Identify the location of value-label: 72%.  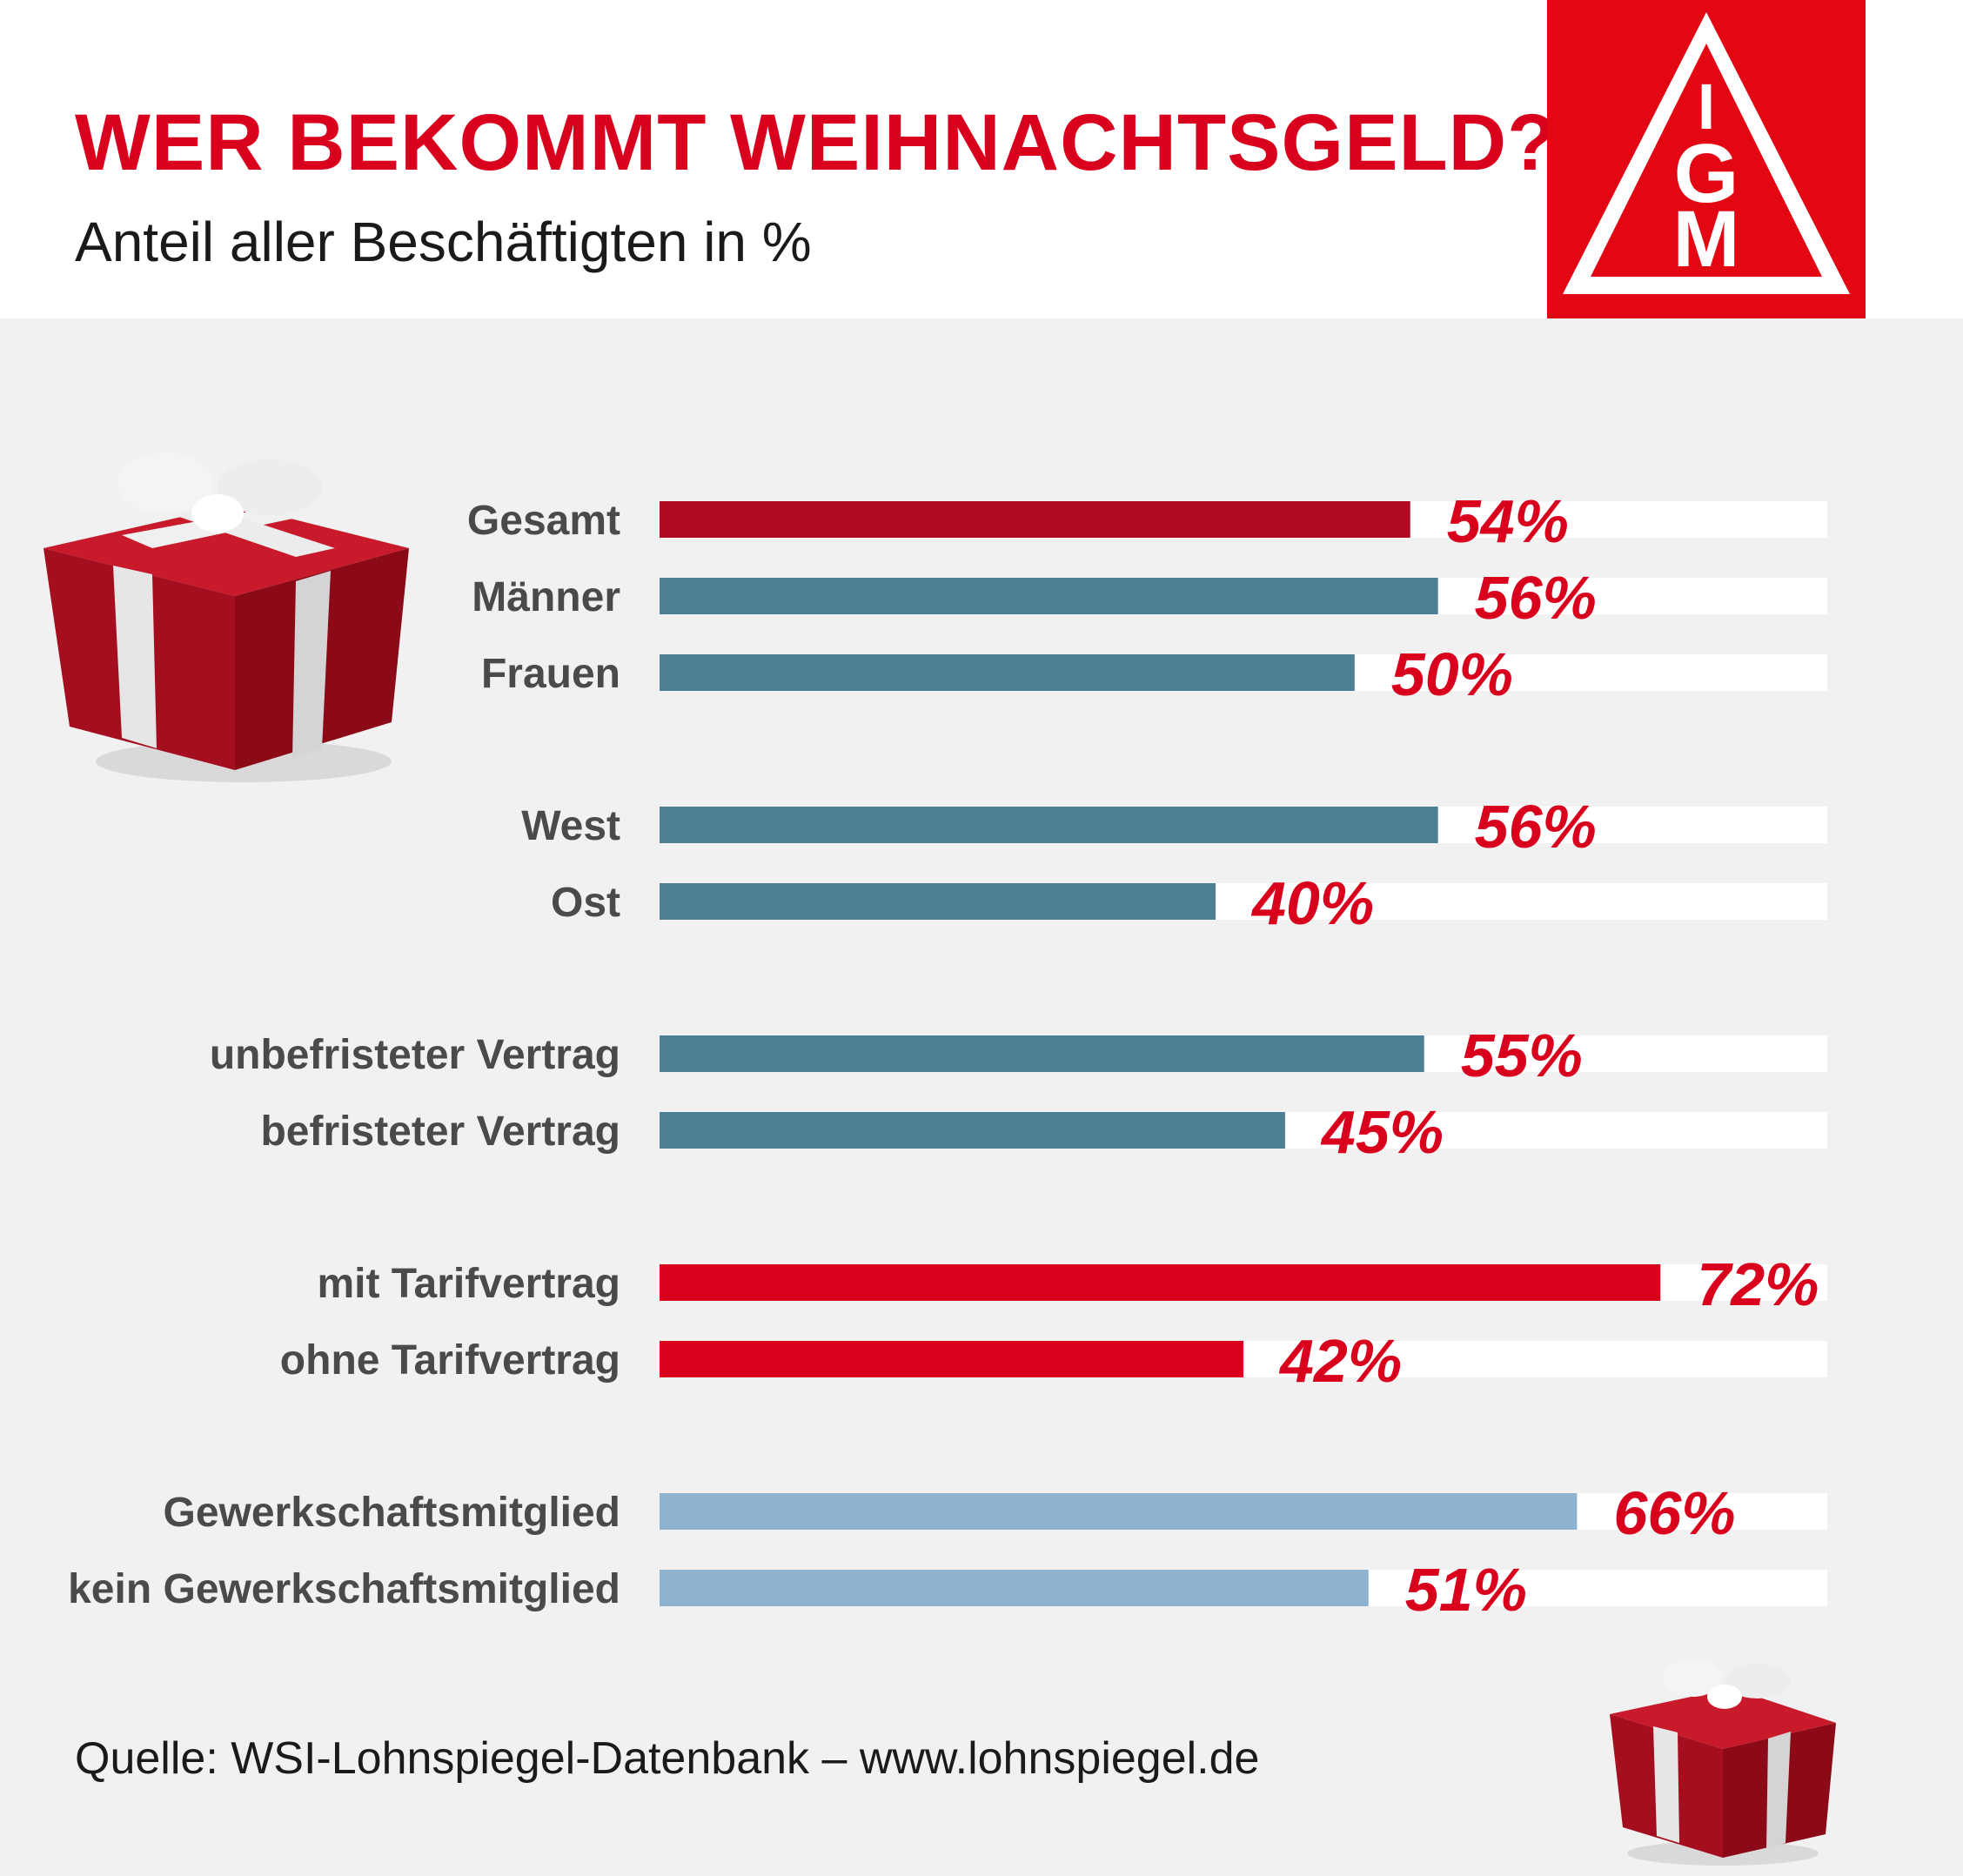
(1758, 1284).